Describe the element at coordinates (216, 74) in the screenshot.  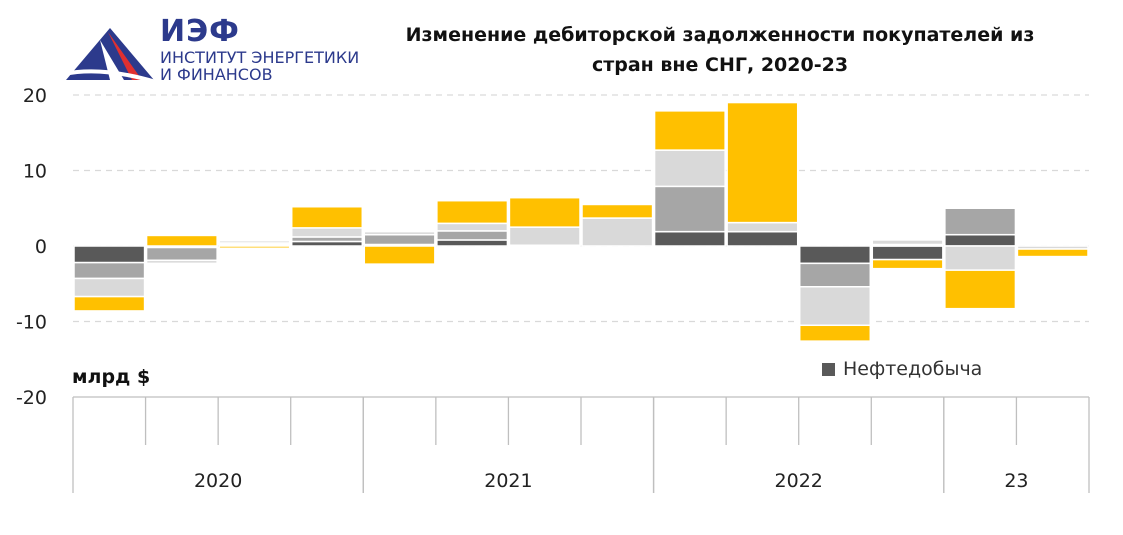
I see `logo-line-2: И ФИНАНСОВ` at that location.